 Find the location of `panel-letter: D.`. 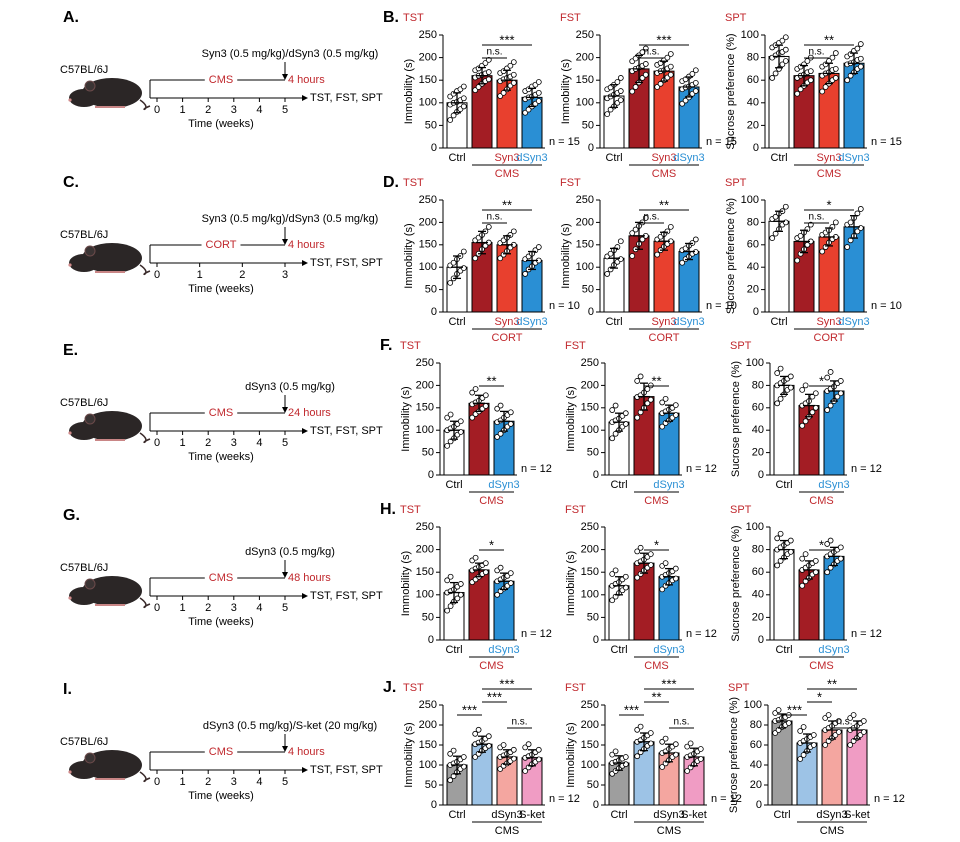

panel-letter: D. is located at coordinates (391, 182).